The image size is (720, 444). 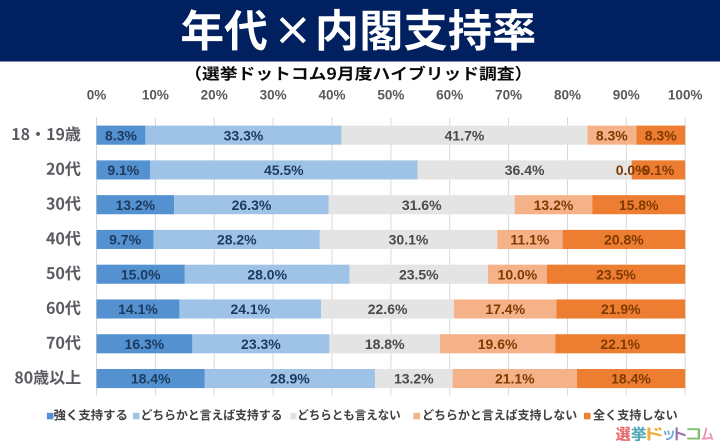 What do you see at coordinates (620, 344) in the screenshot?
I see `svg-text: 22.1%` at bounding box center [620, 344].